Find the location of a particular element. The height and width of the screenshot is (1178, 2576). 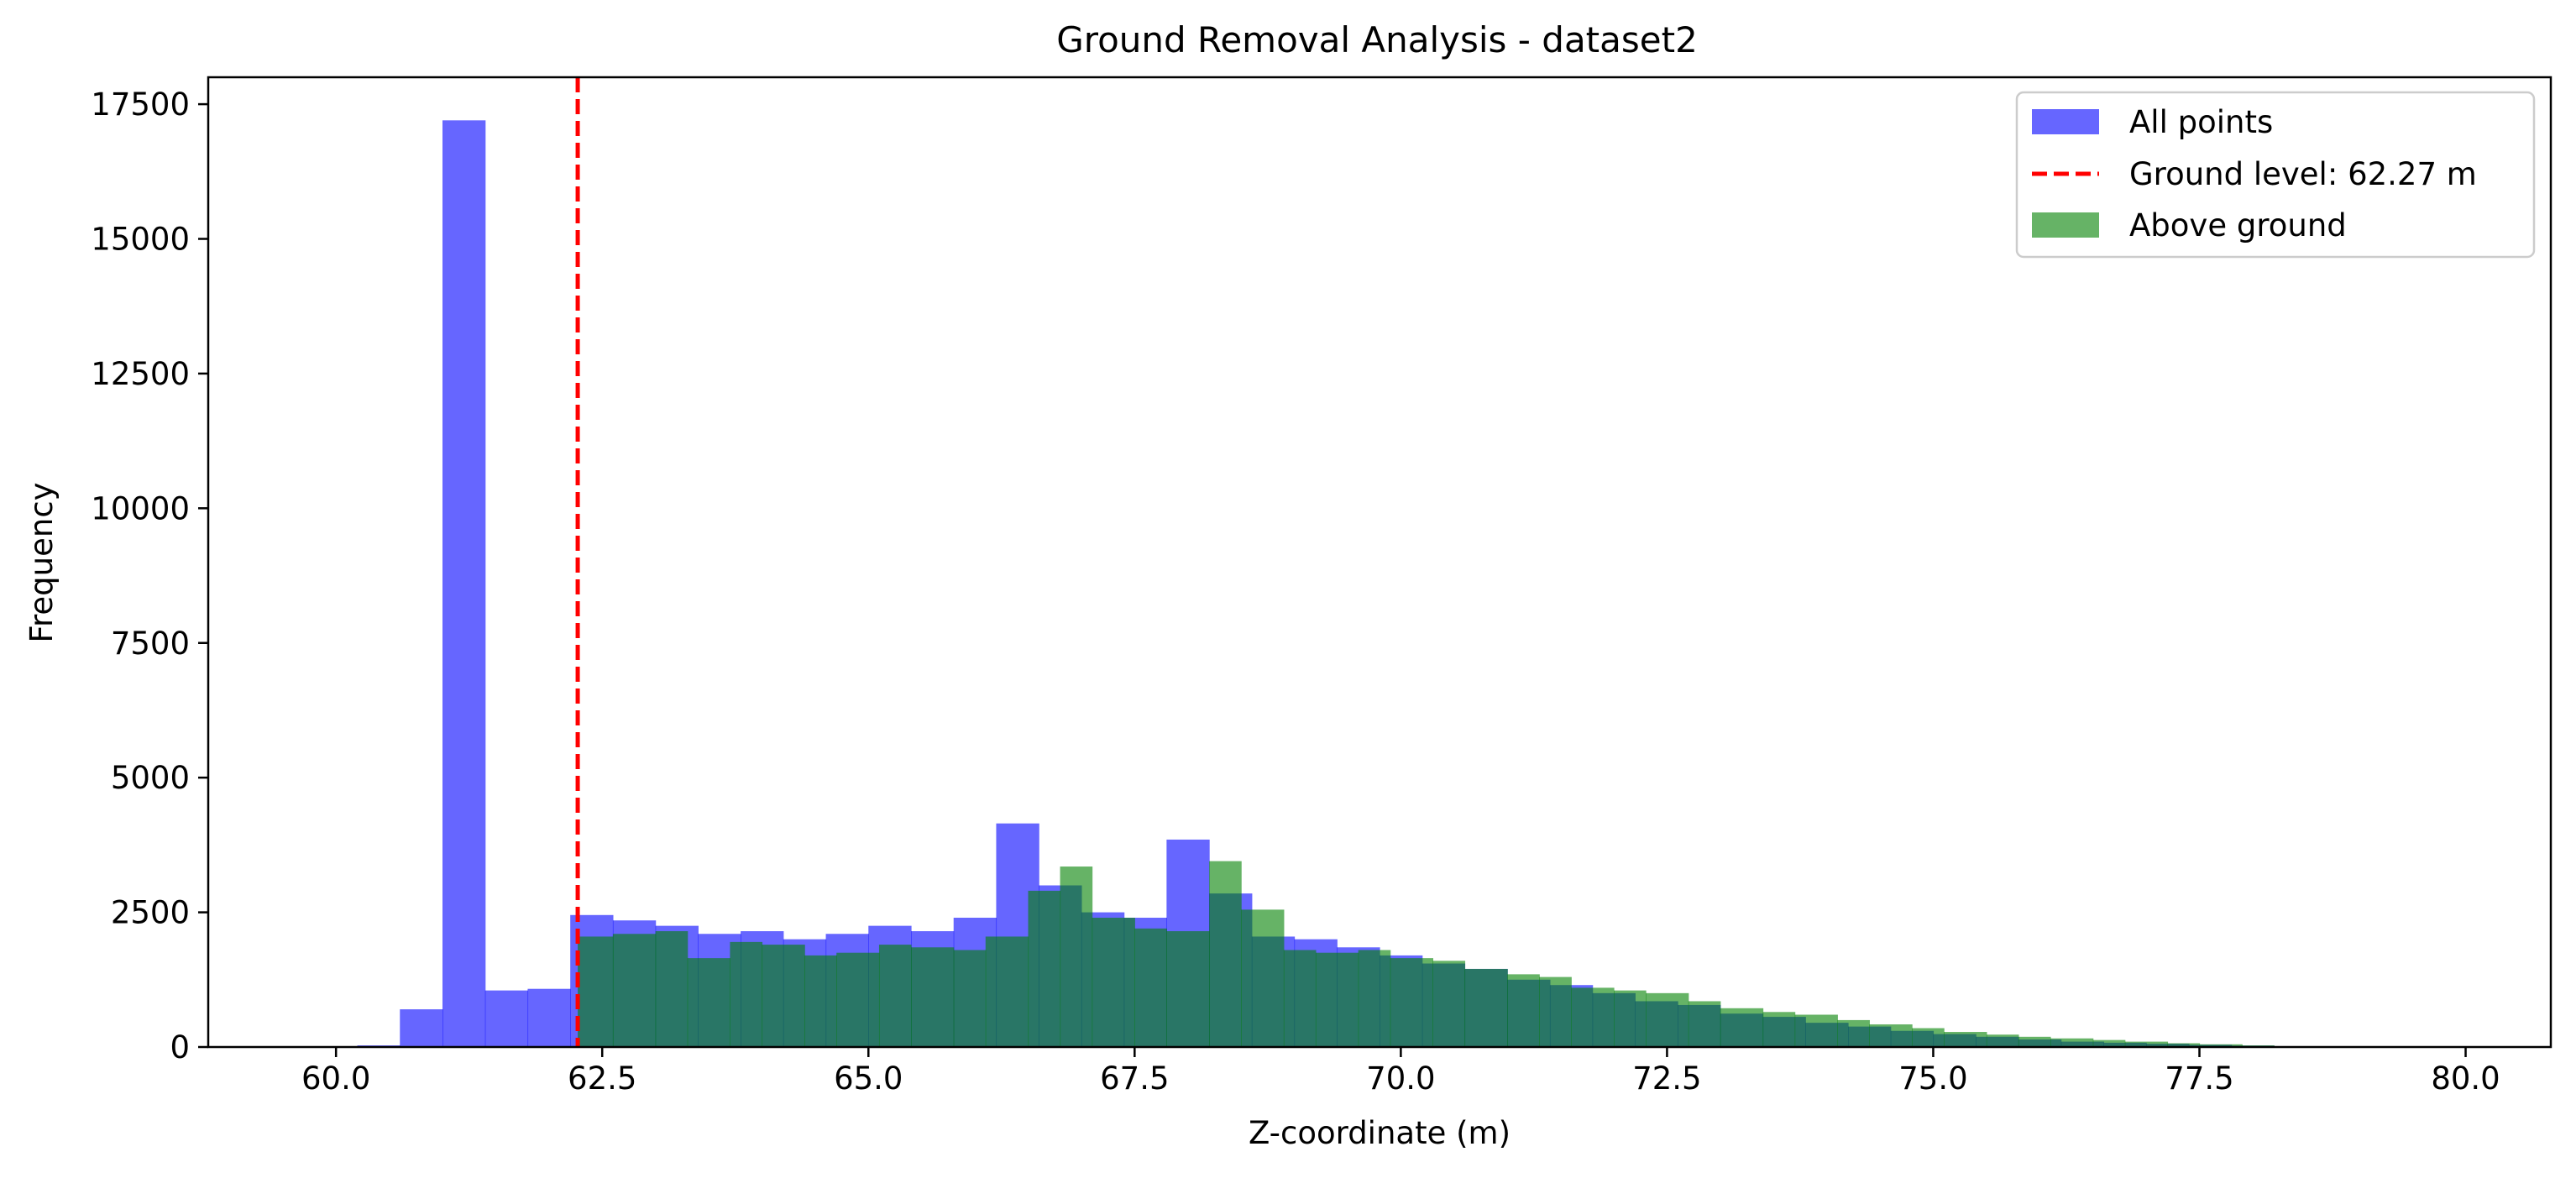

x-tick-label: 67.5 is located at coordinates (1135, 1078).